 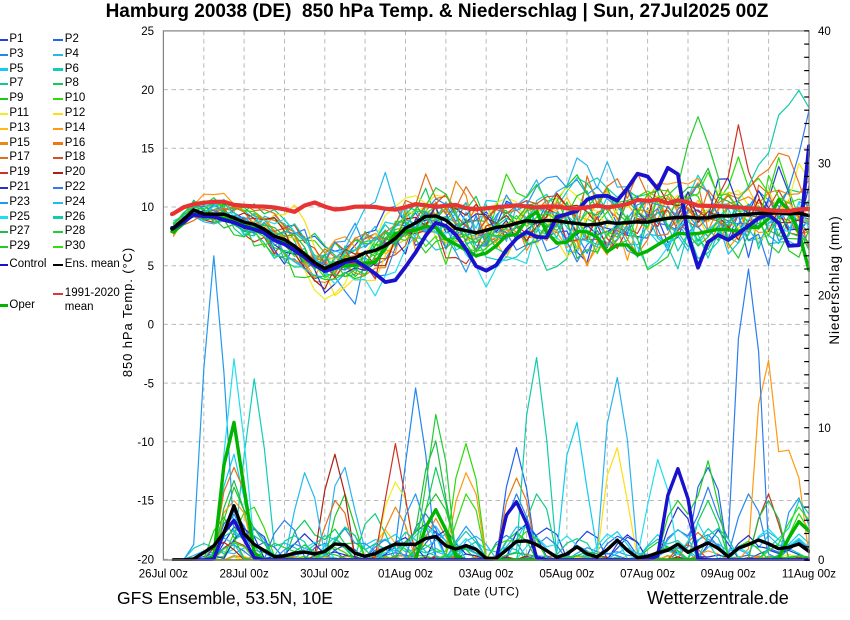 I want to click on svg-text: 850 hPa Temp. (°C), so click(x=127, y=312).